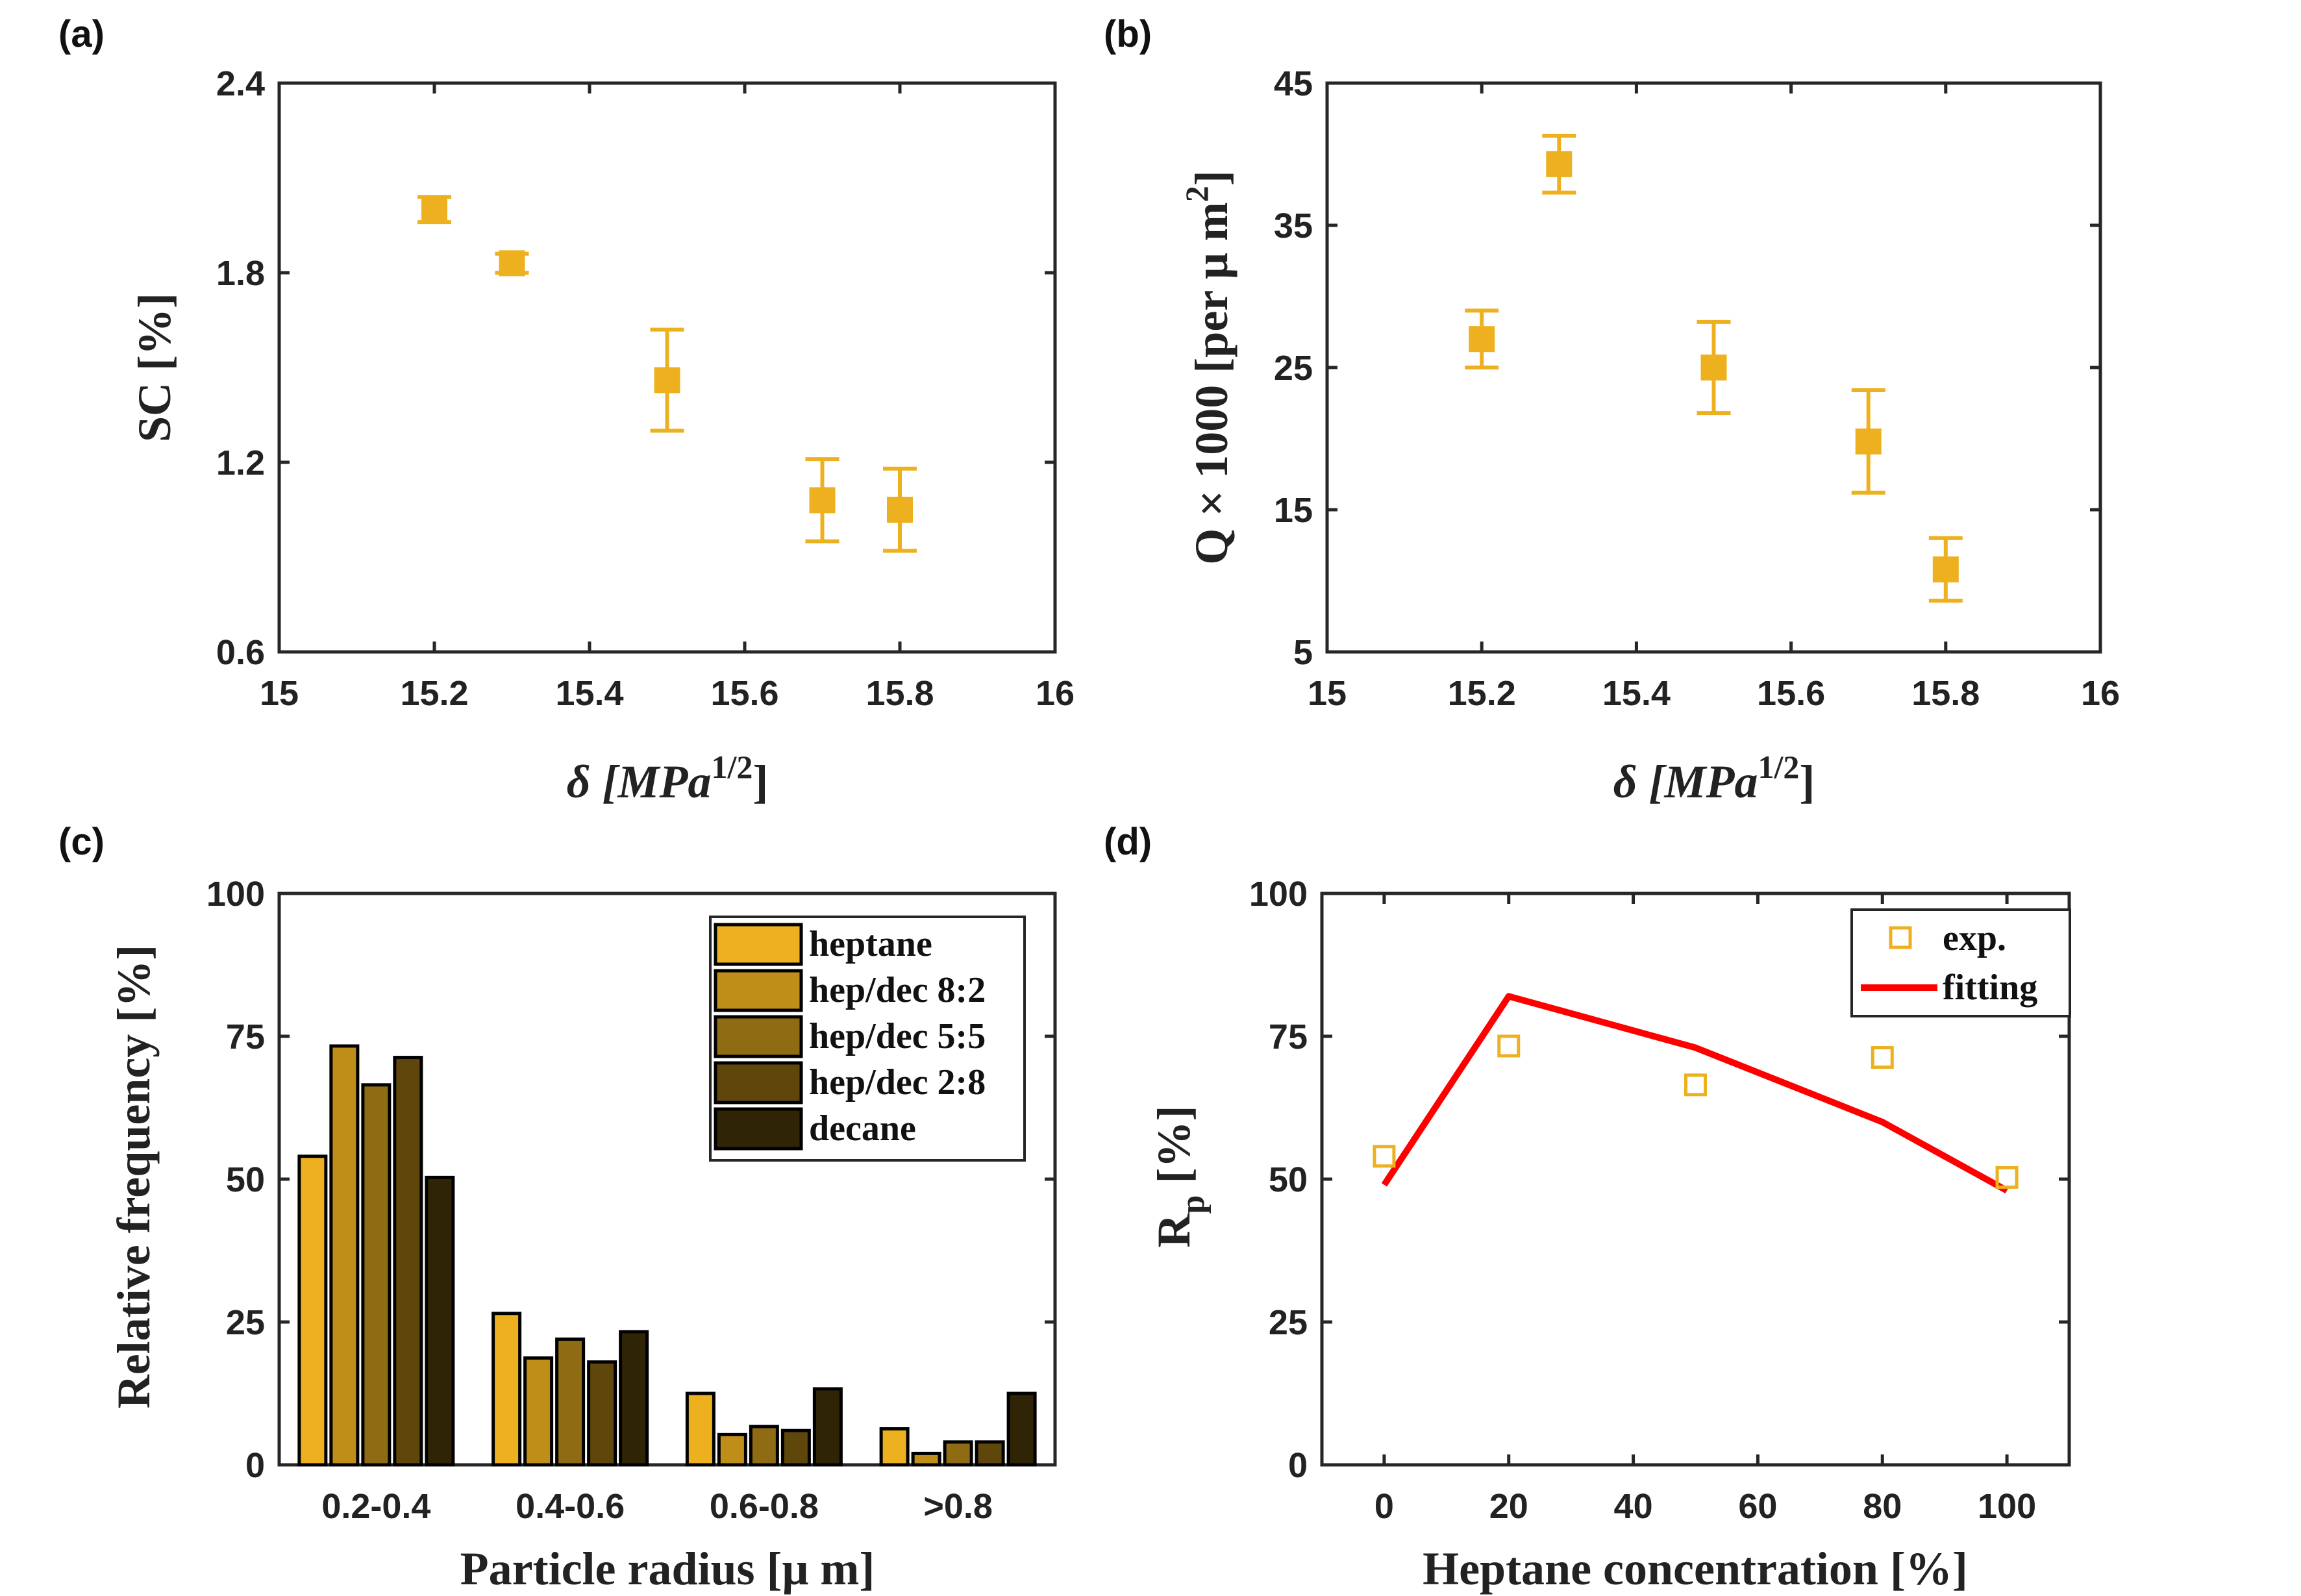  What do you see at coordinates (1196, 194) in the screenshot?
I see `panel-b-ylabel-sup: 2` at bounding box center [1196, 194].